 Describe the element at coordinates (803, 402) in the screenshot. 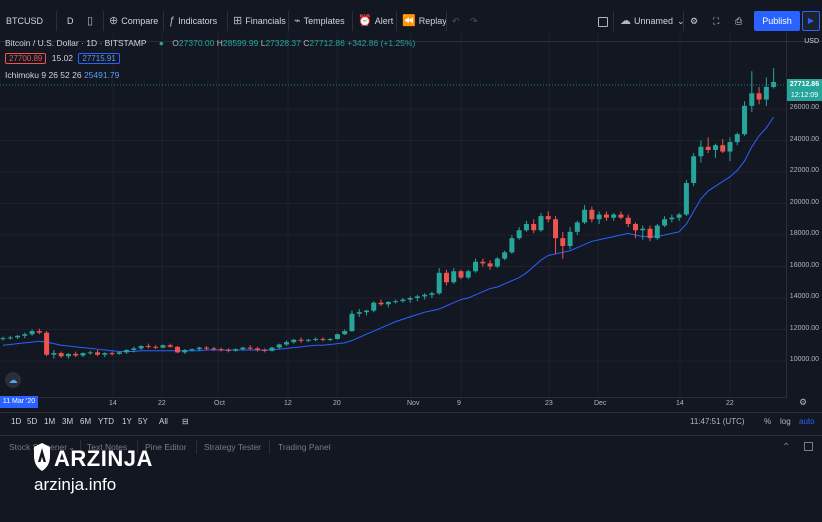

I see `axis-settings-button: ⚙` at that location.